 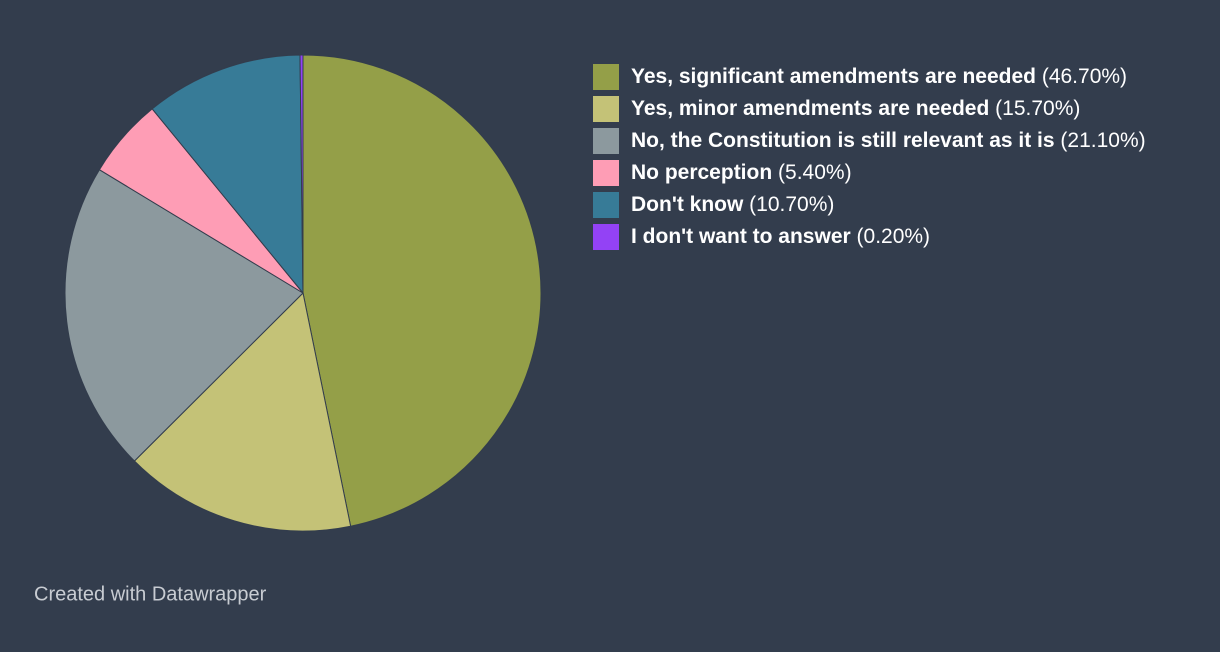 I want to click on legend-label: No perception, so click(x=701, y=172).